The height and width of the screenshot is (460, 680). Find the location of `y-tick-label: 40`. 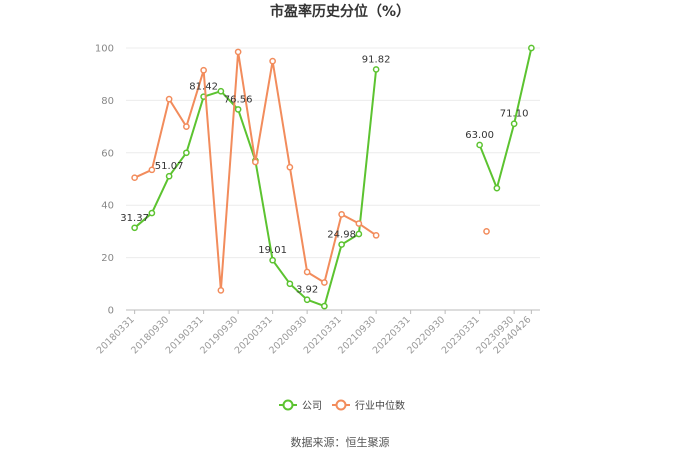

y-tick-label: 40 is located at coordinates (107, 206).